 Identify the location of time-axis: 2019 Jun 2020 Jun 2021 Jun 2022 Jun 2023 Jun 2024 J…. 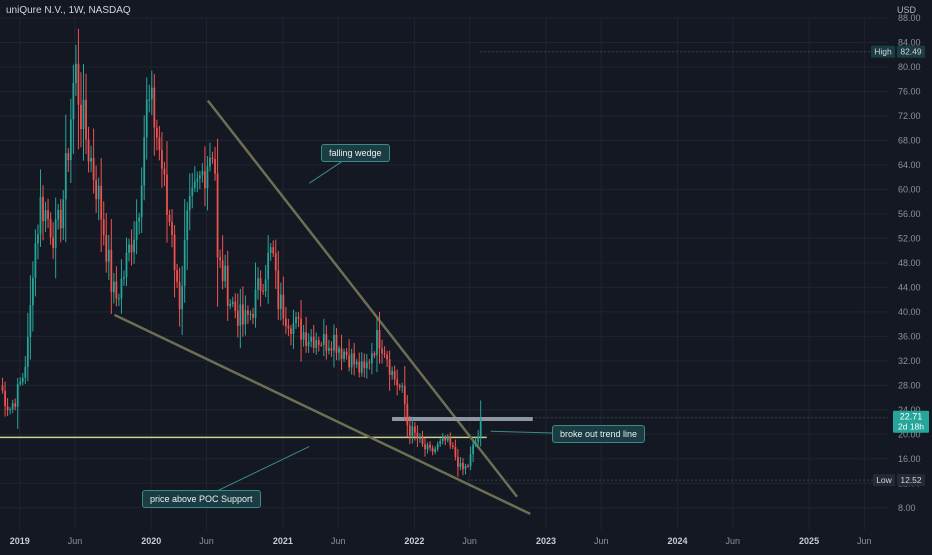
(441, 541).